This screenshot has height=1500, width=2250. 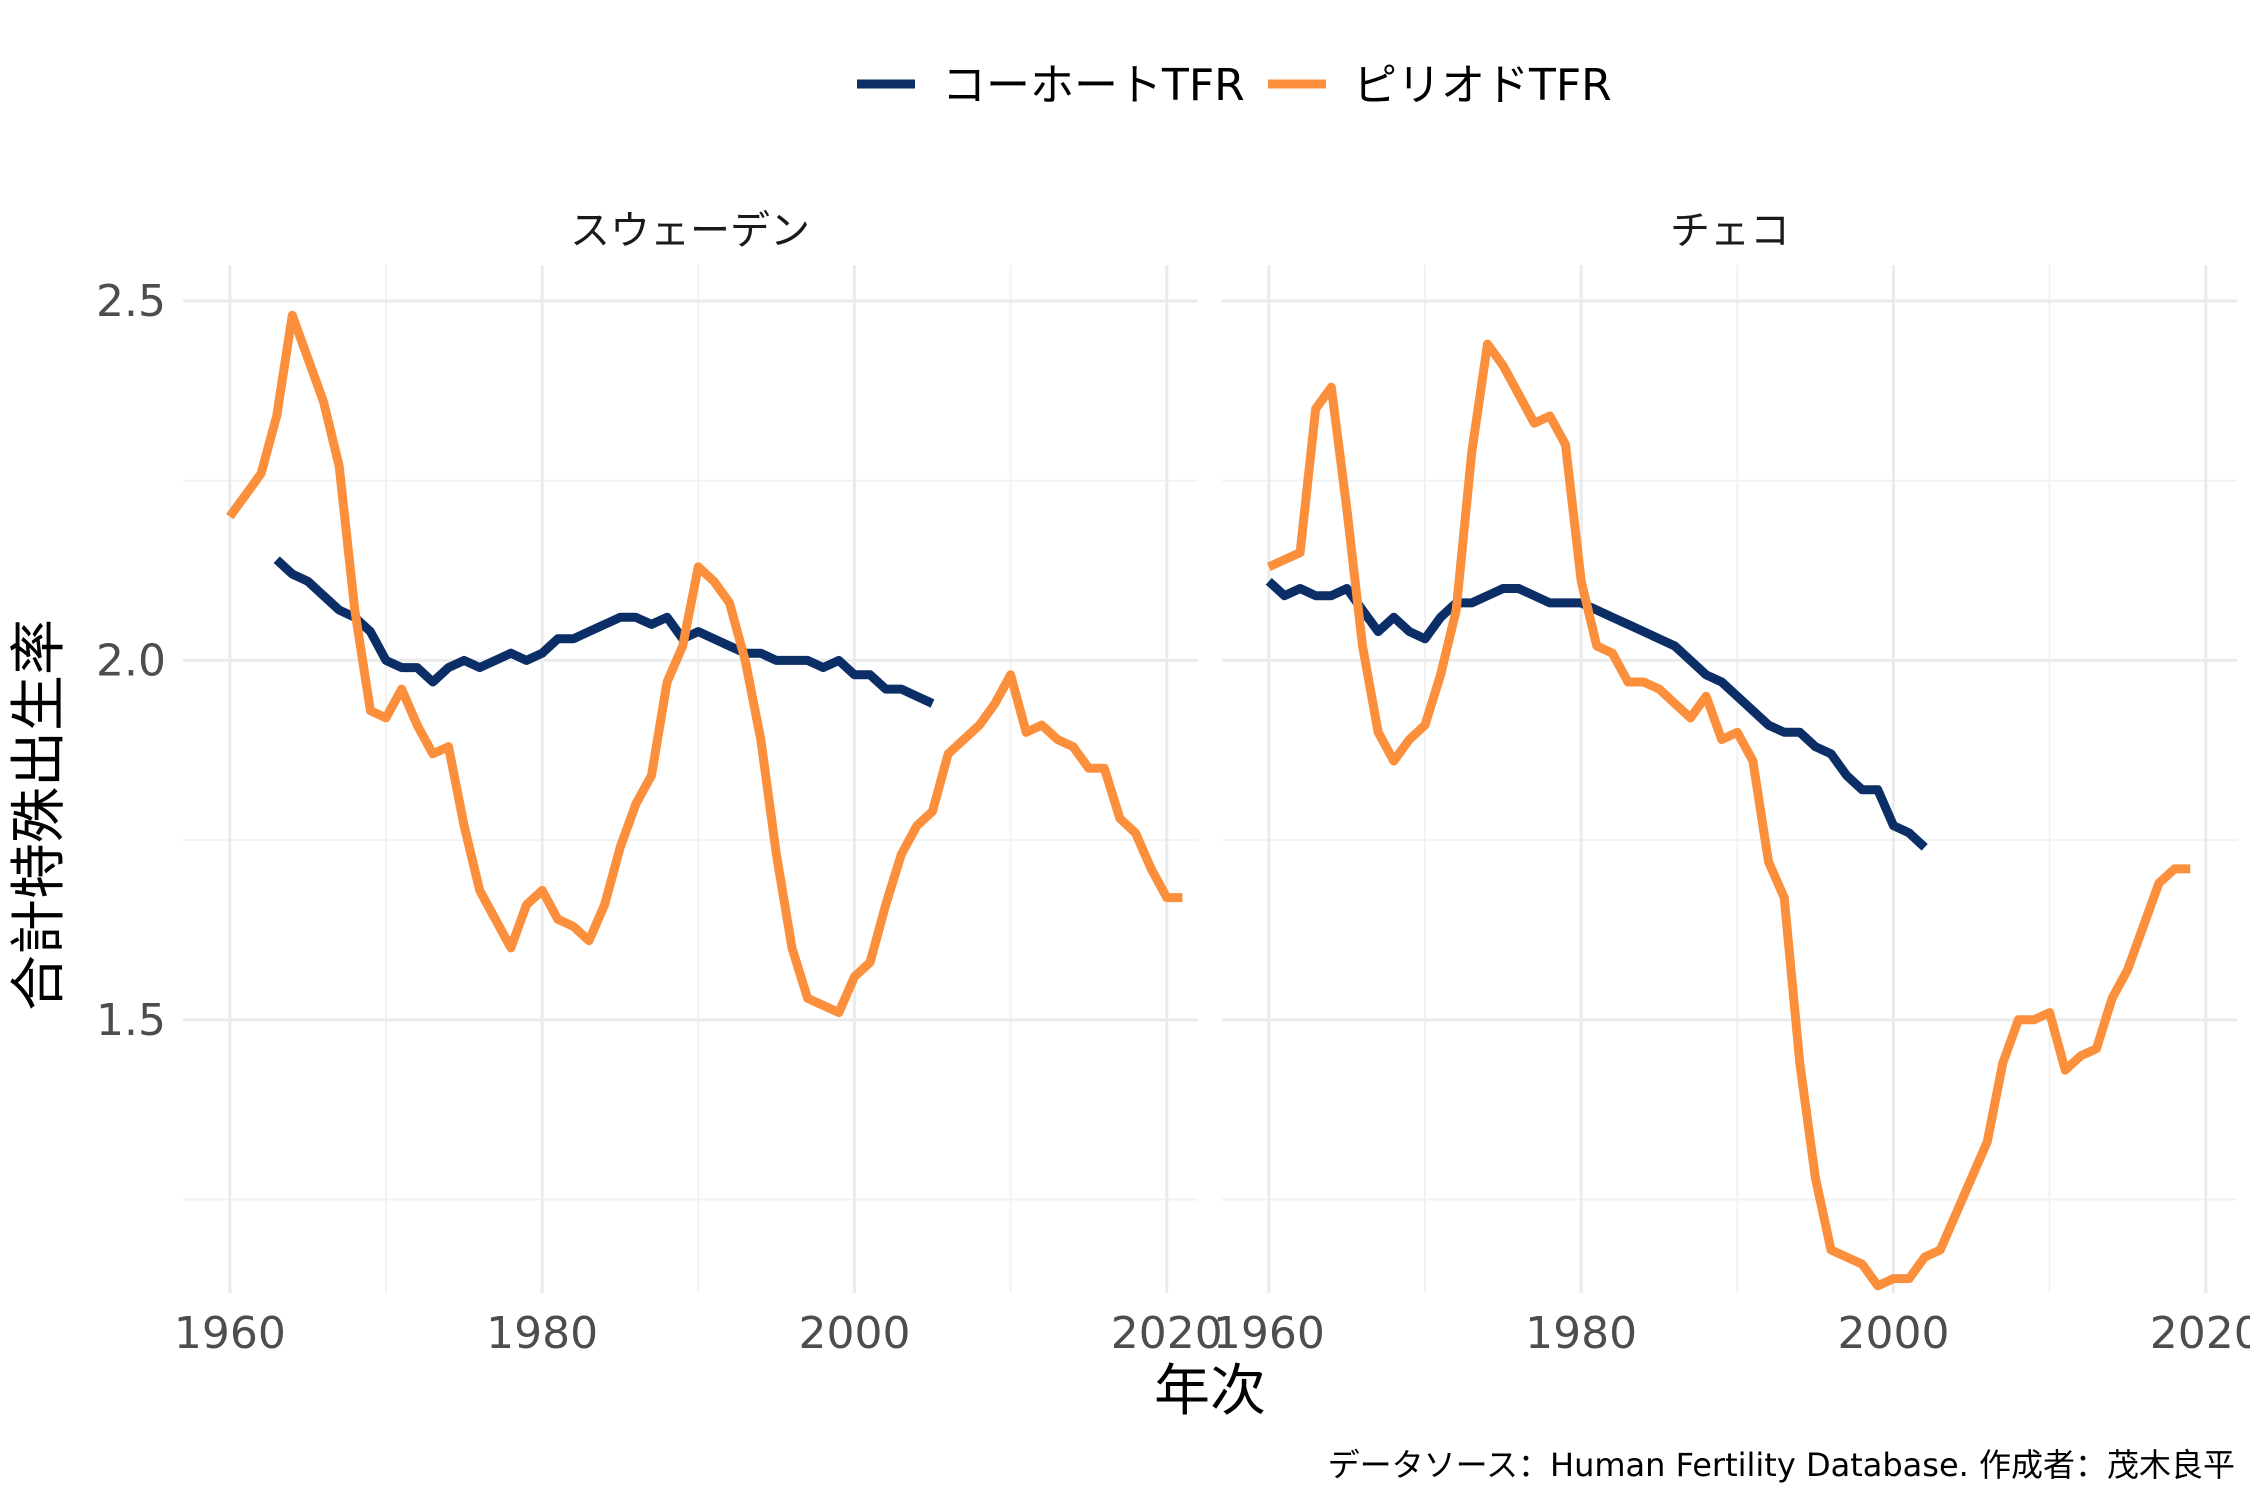 What do you see at coordinates (1482, 85) in the screenshot?
I see `legend-label-period-tfr: ピリオドTFR` at bounding box center [1482, 85].